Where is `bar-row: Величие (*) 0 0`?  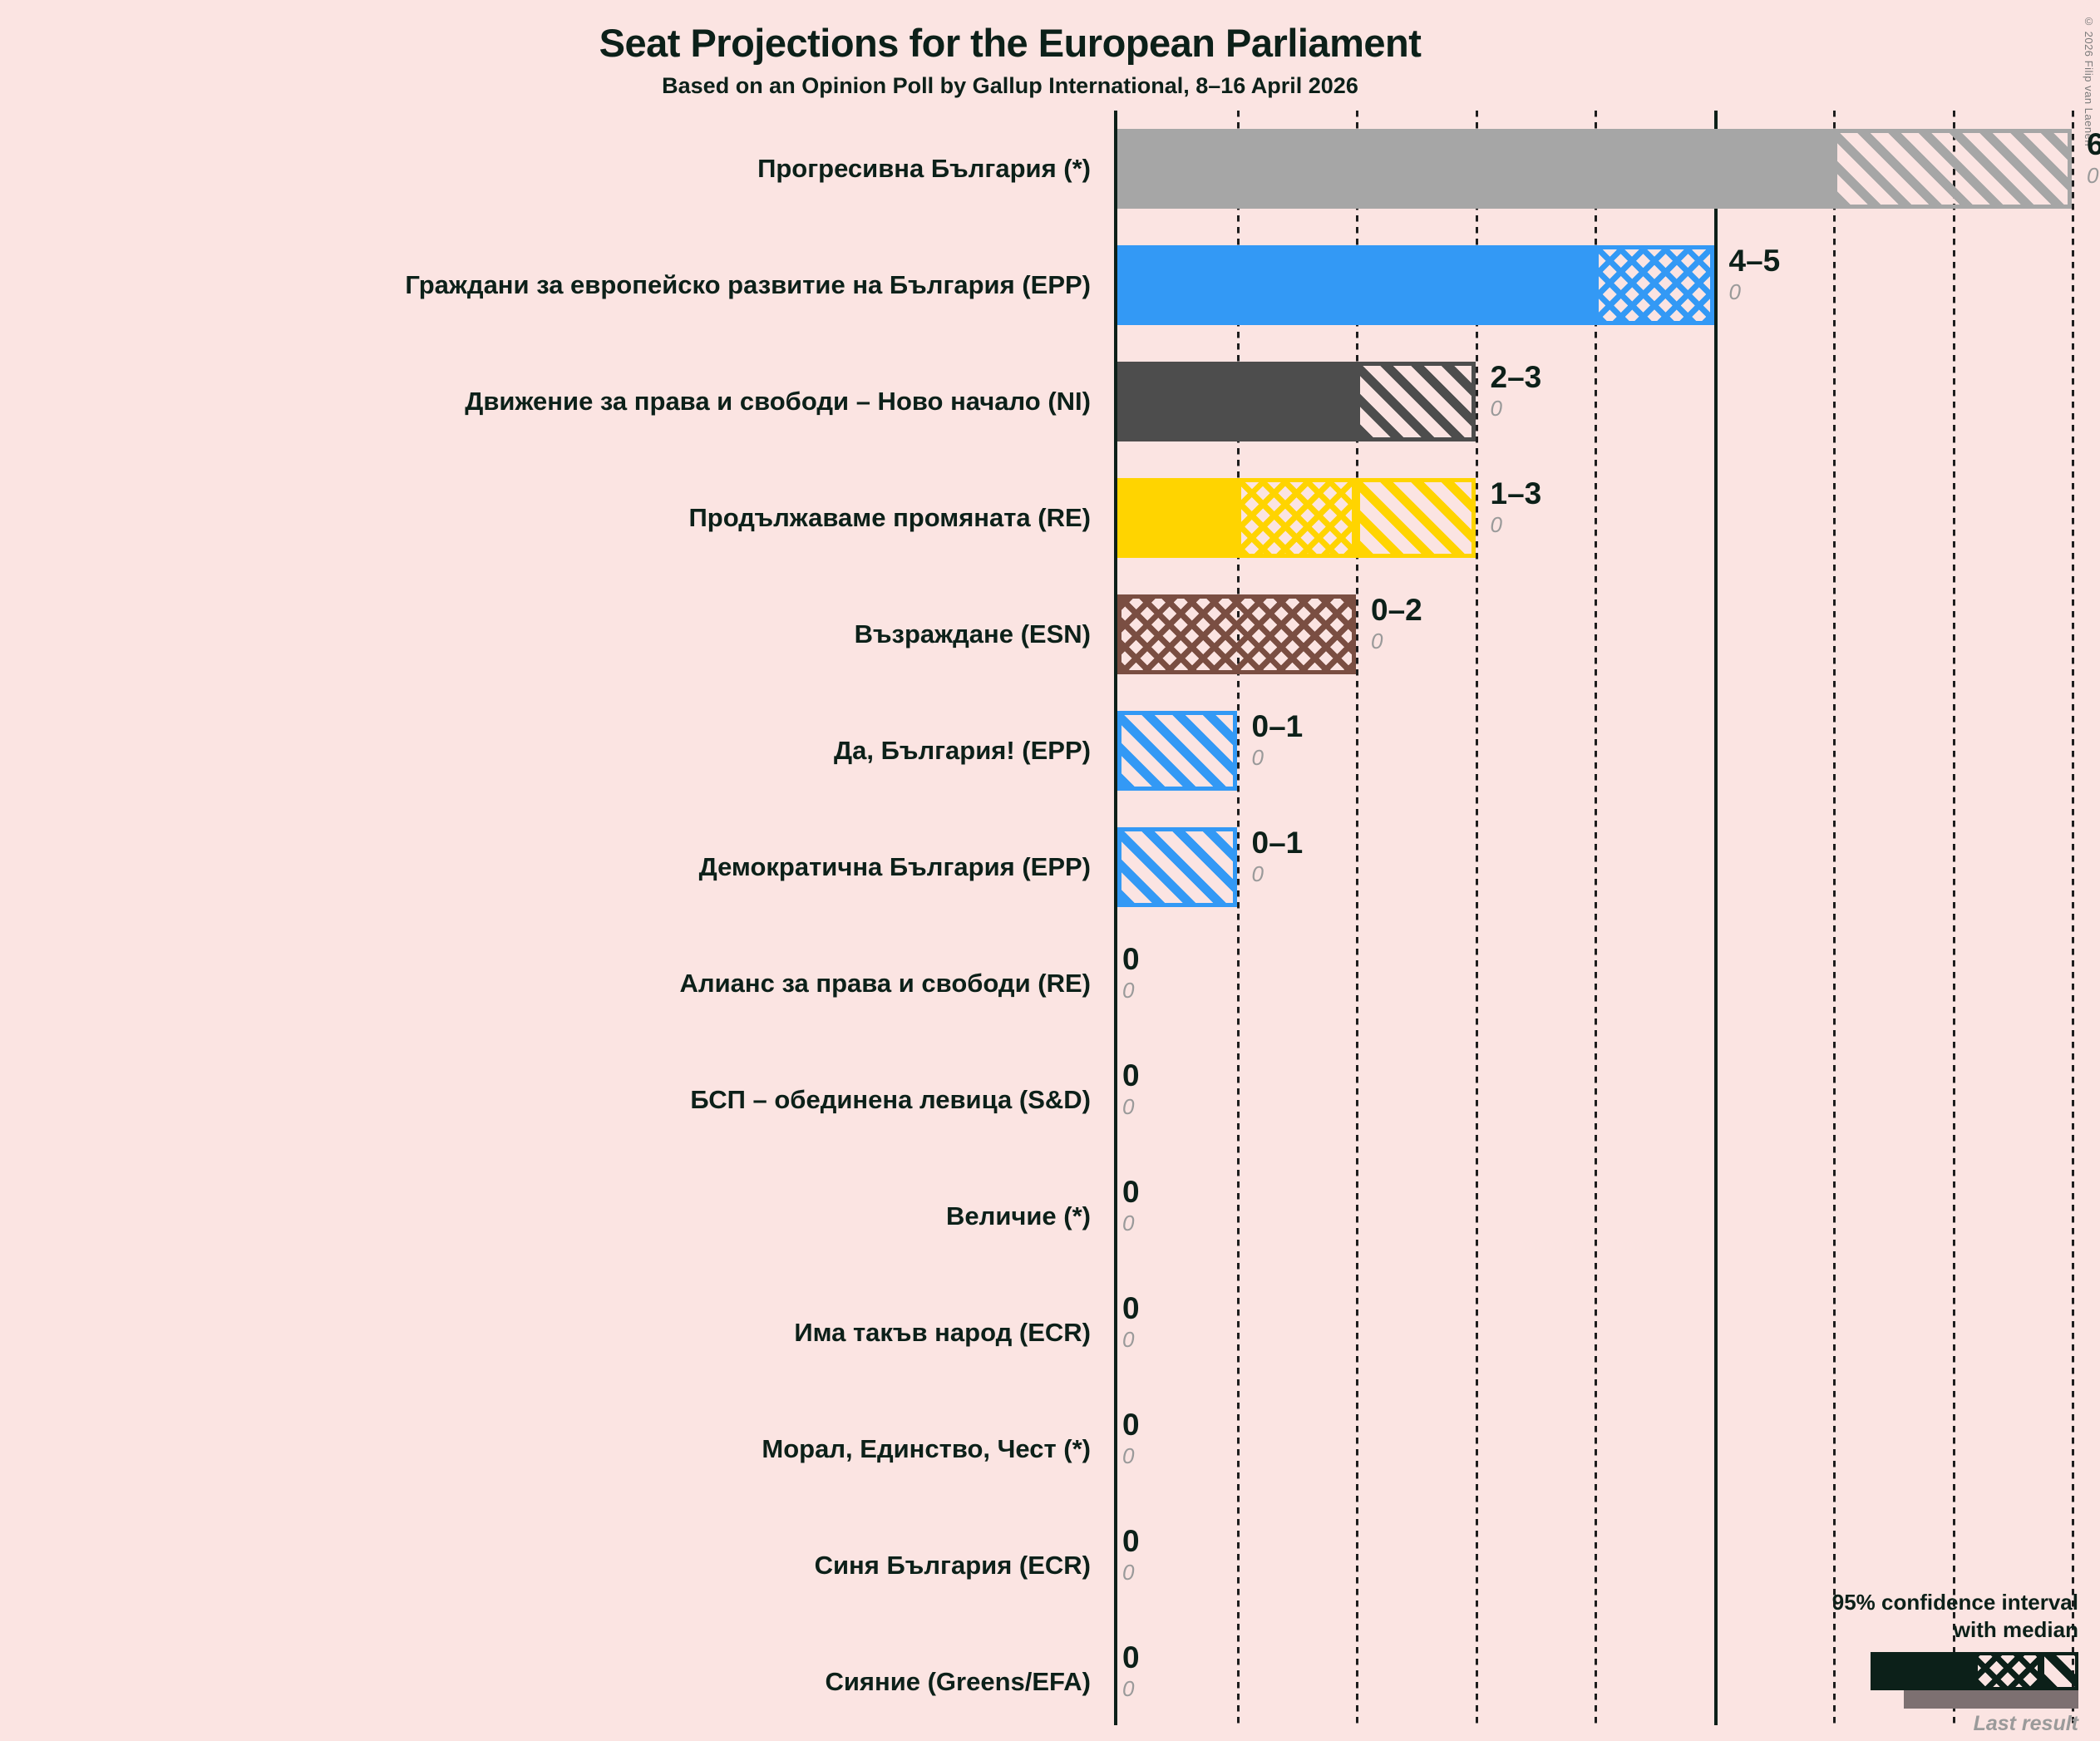 bar-row: Величие (*) 0 0 is located at coordinates (1050, 1216).